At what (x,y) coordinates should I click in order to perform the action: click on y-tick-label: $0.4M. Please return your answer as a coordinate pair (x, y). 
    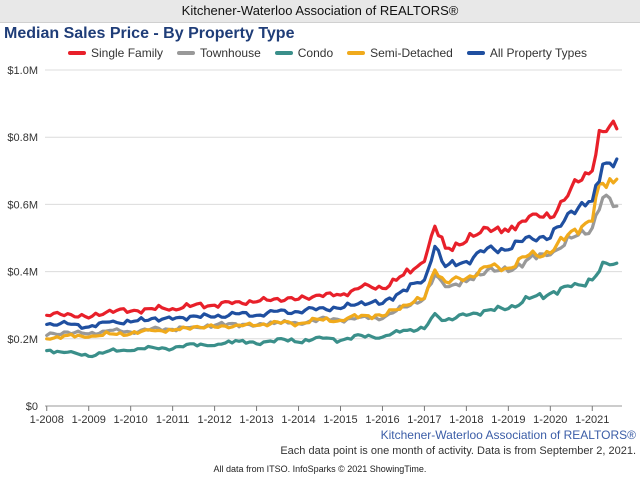
    Looking at the image, I should click on (22, 273).